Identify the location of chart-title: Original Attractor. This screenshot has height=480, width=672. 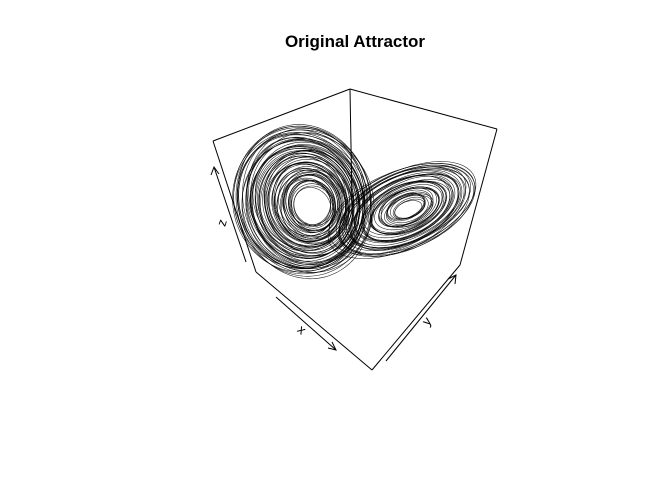
(355, 41).